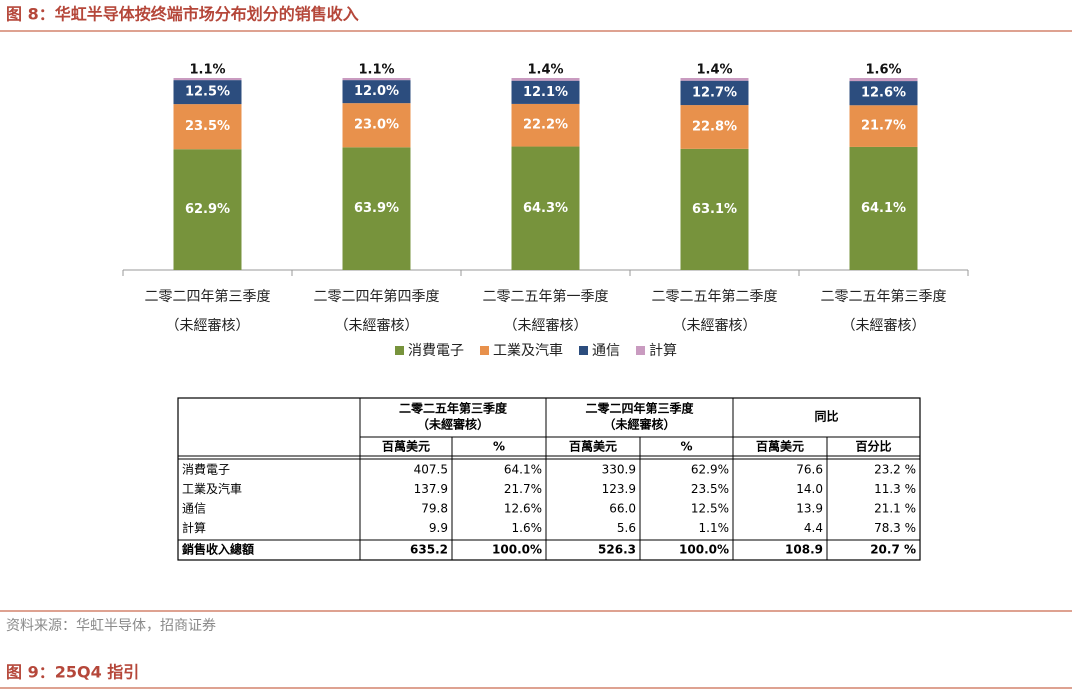 The width and height of the screenshot is (1077, 694). What do you see at coordinates (619, 470) in the screenshot?
I see `table-cell: 330.9` at bounding box center [619, 470].